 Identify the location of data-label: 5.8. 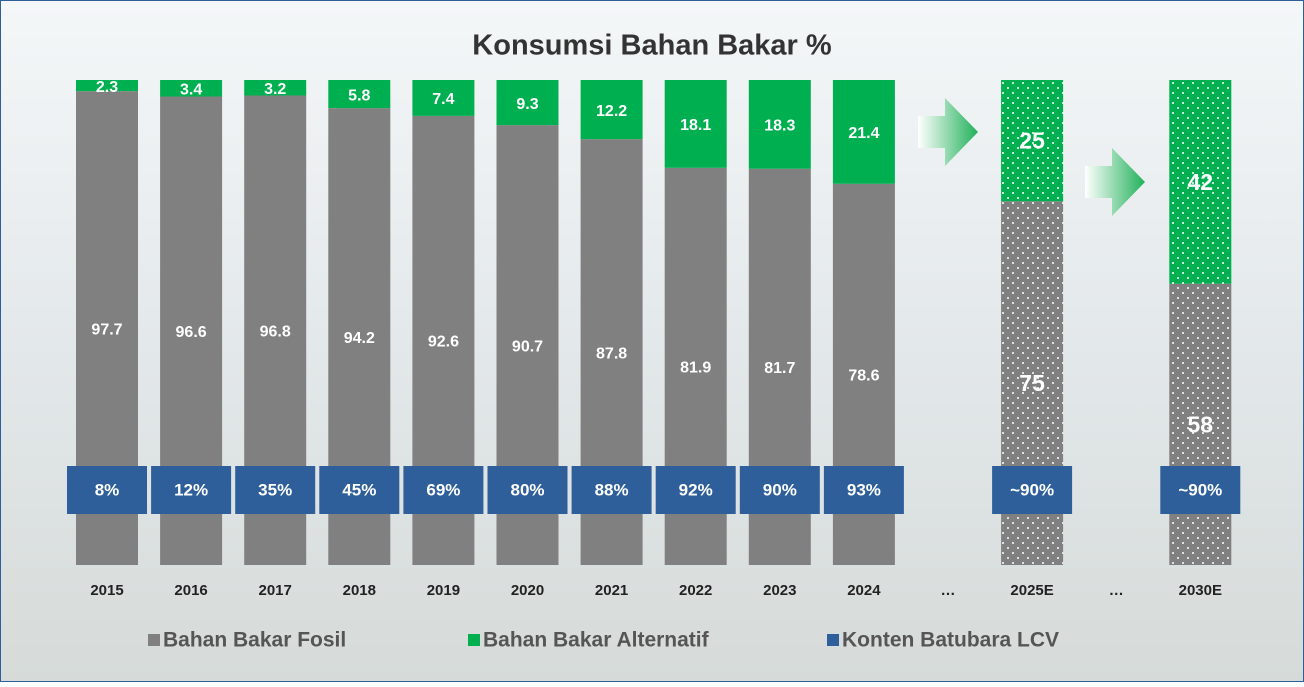
(359, 95).